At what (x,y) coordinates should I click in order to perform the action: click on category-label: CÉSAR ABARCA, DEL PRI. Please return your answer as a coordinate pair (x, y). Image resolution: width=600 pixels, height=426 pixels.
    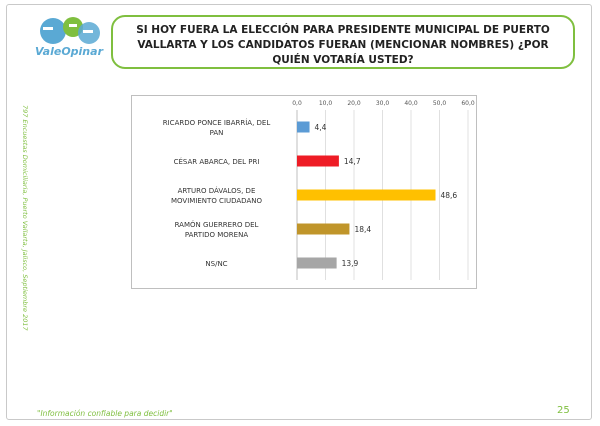
    Looking at the image, I should click on (217, 161).